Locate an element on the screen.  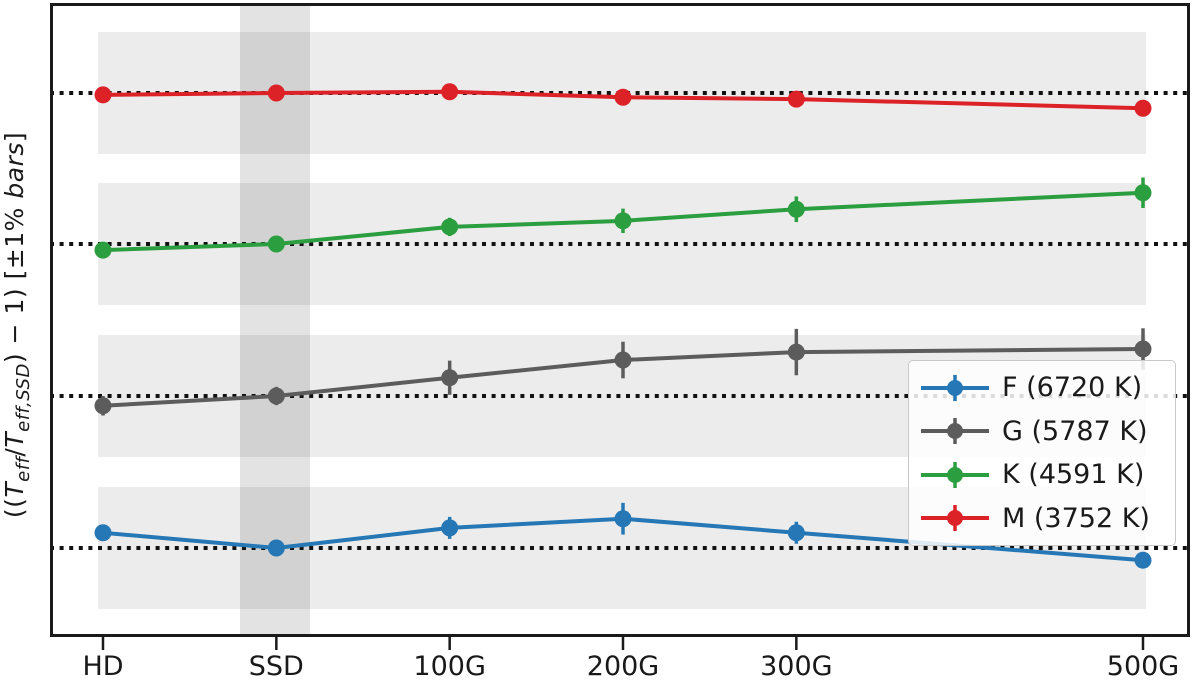
y-axis-label-segment: eff is located at coordinates (23, 469).